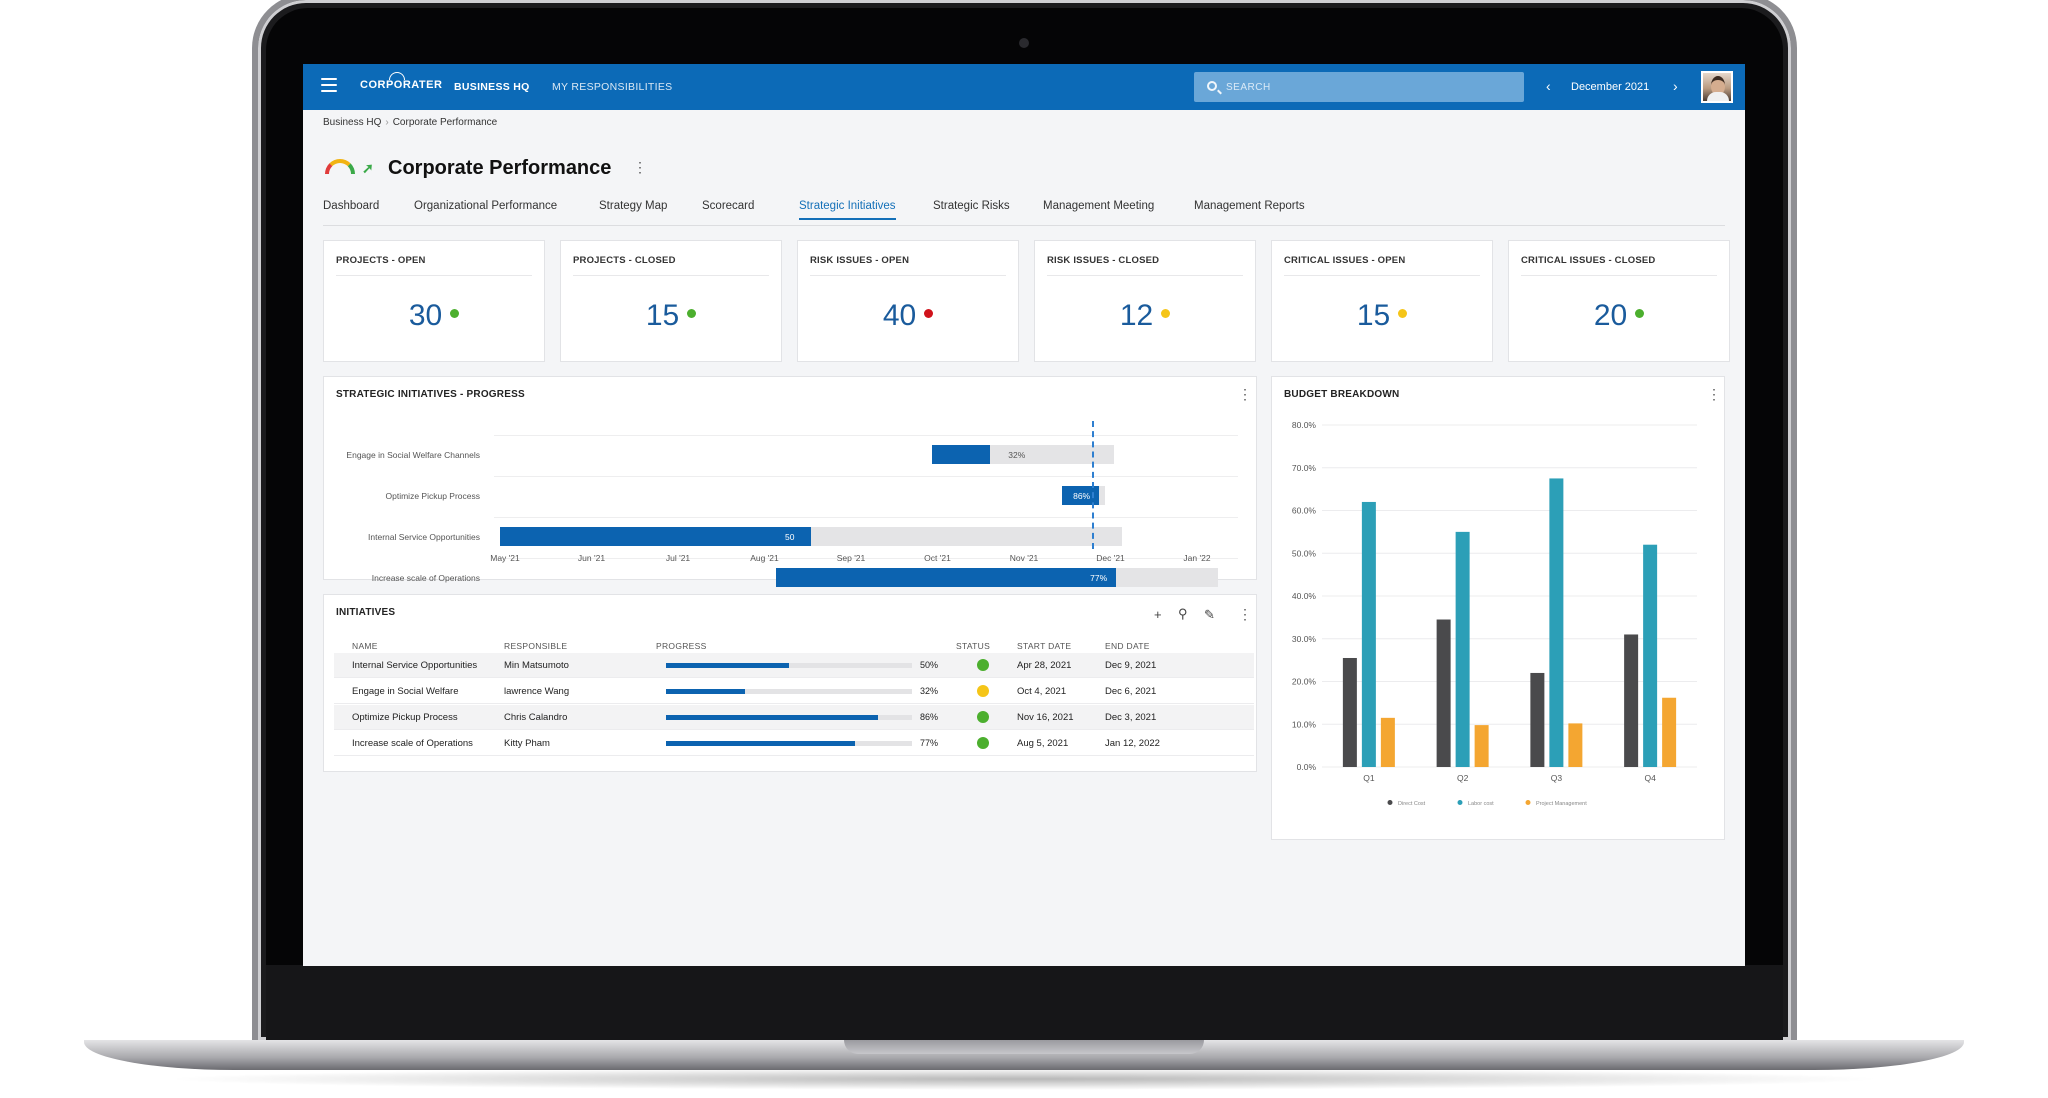 This screenshot has height=1098, width=2048. I want to click on gantt-progress-label: 77%, so click(1099, 578).